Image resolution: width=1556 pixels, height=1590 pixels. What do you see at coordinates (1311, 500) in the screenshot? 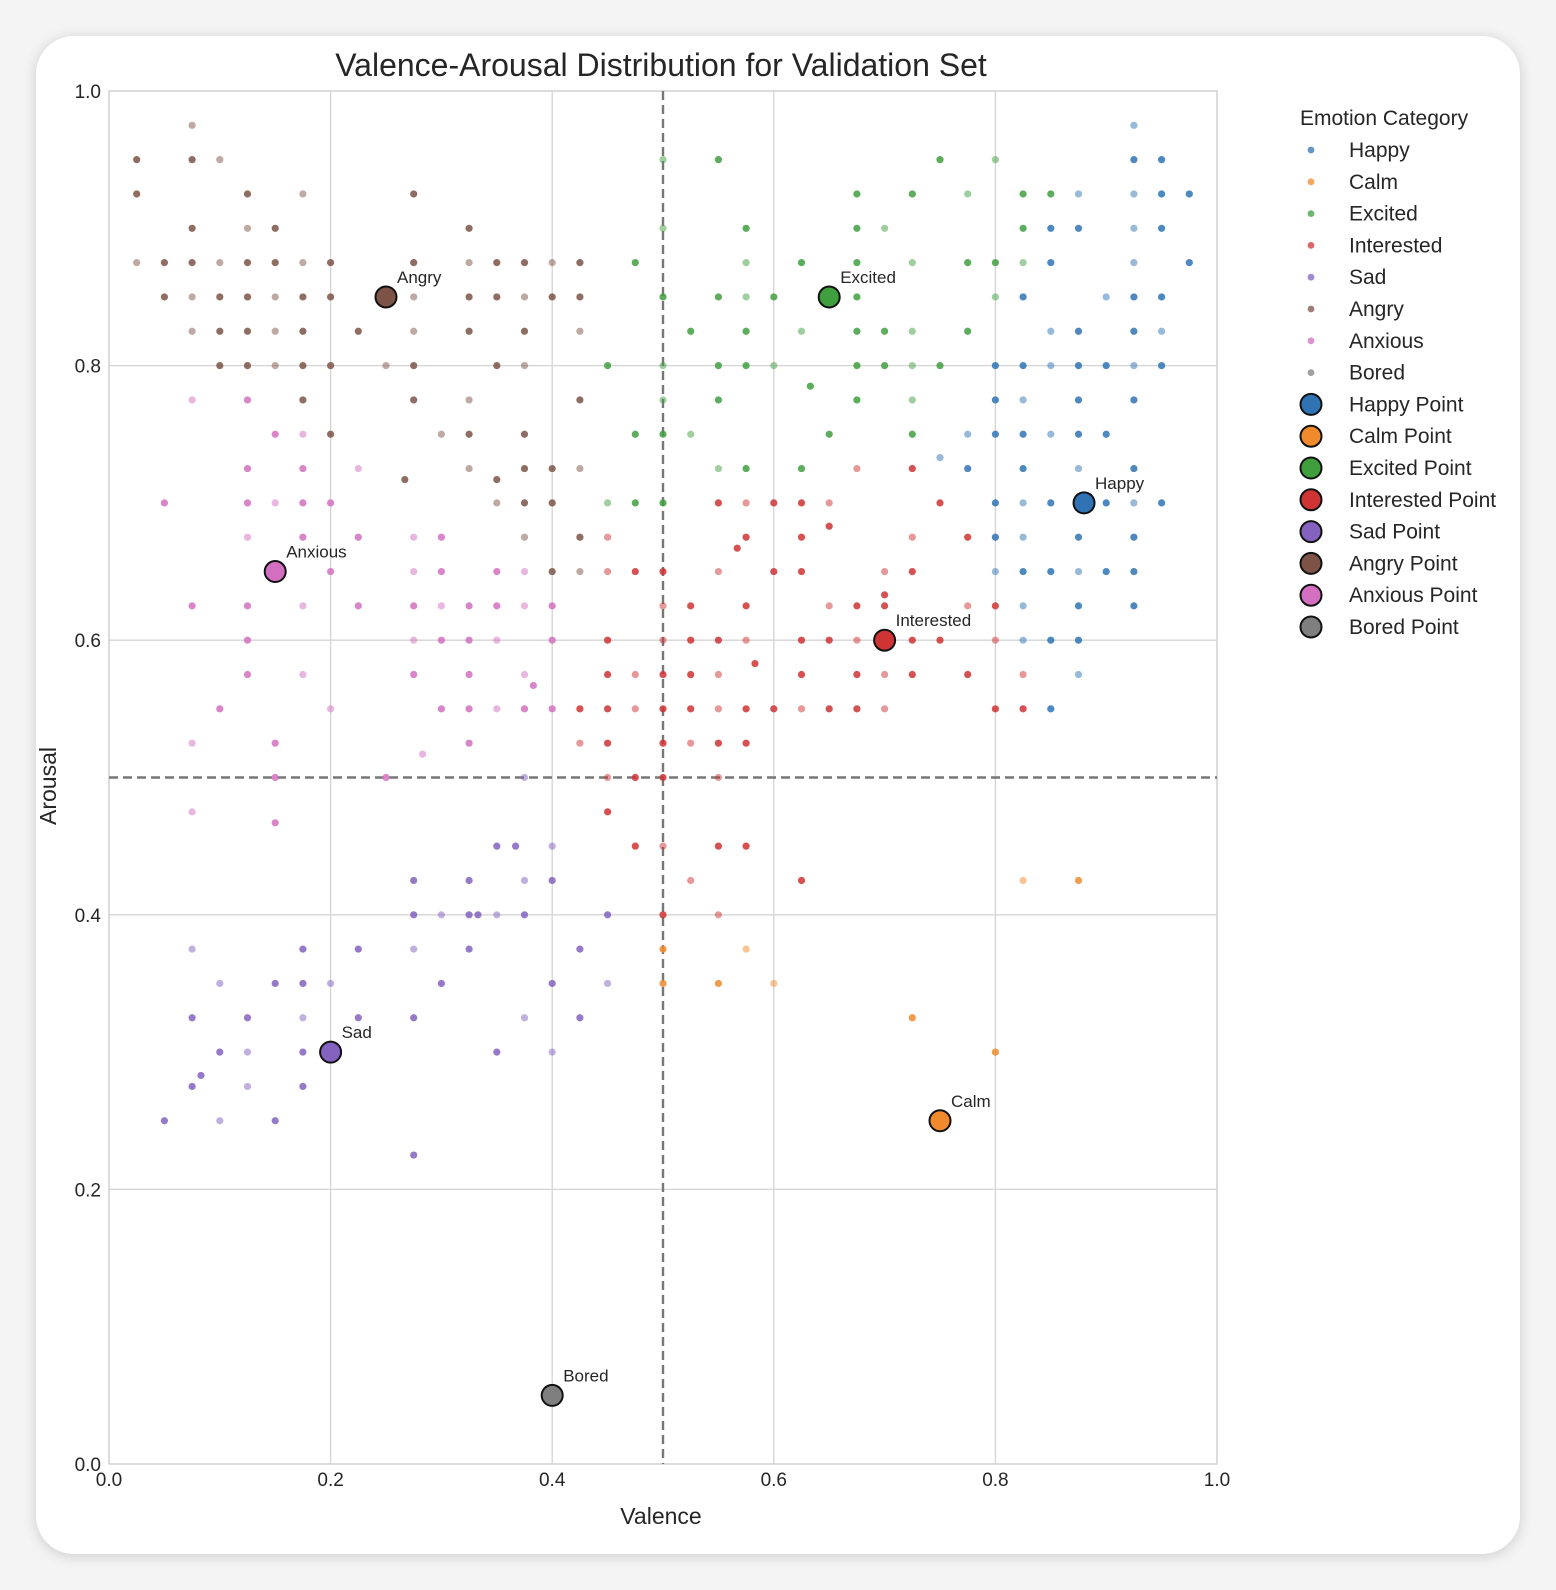
I see `interested-point-legend-marker` at bounding box center [1311, 500].